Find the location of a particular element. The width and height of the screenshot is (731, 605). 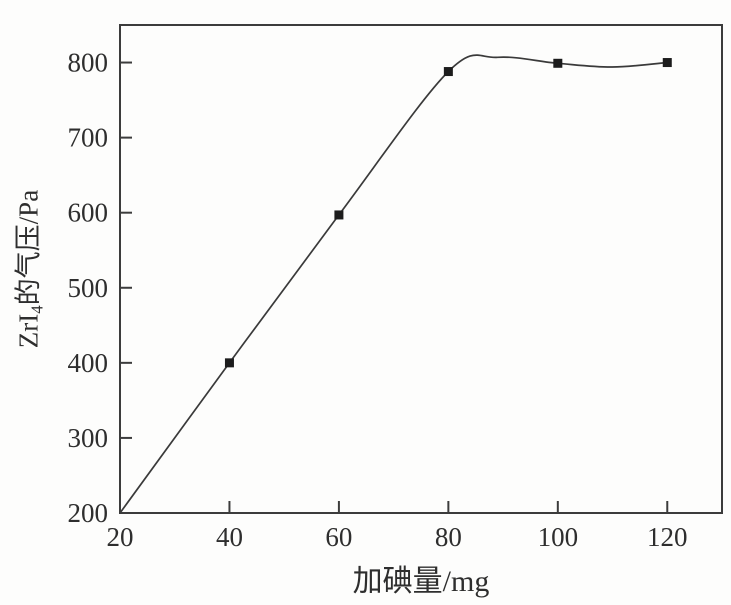

y-tick-label: 200 is located at coordinates (88, 513).